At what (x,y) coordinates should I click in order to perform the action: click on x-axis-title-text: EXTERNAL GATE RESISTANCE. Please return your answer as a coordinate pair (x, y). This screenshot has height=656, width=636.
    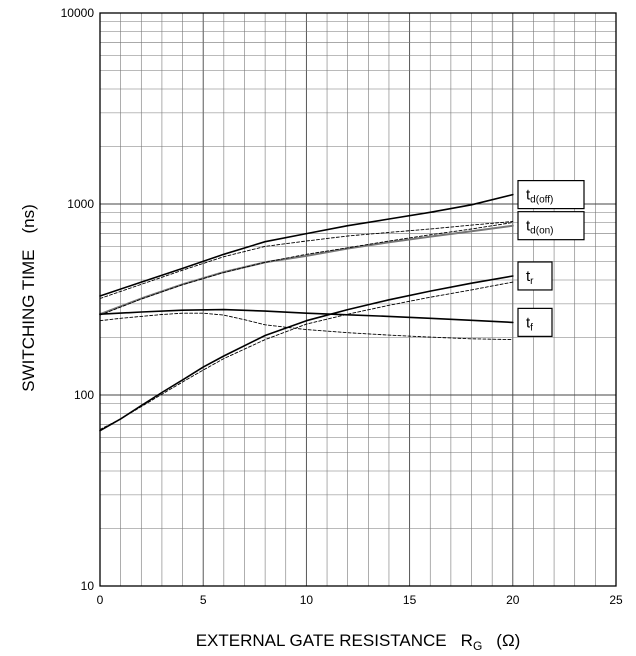
    Looking at the image, I should click on (321, 640).